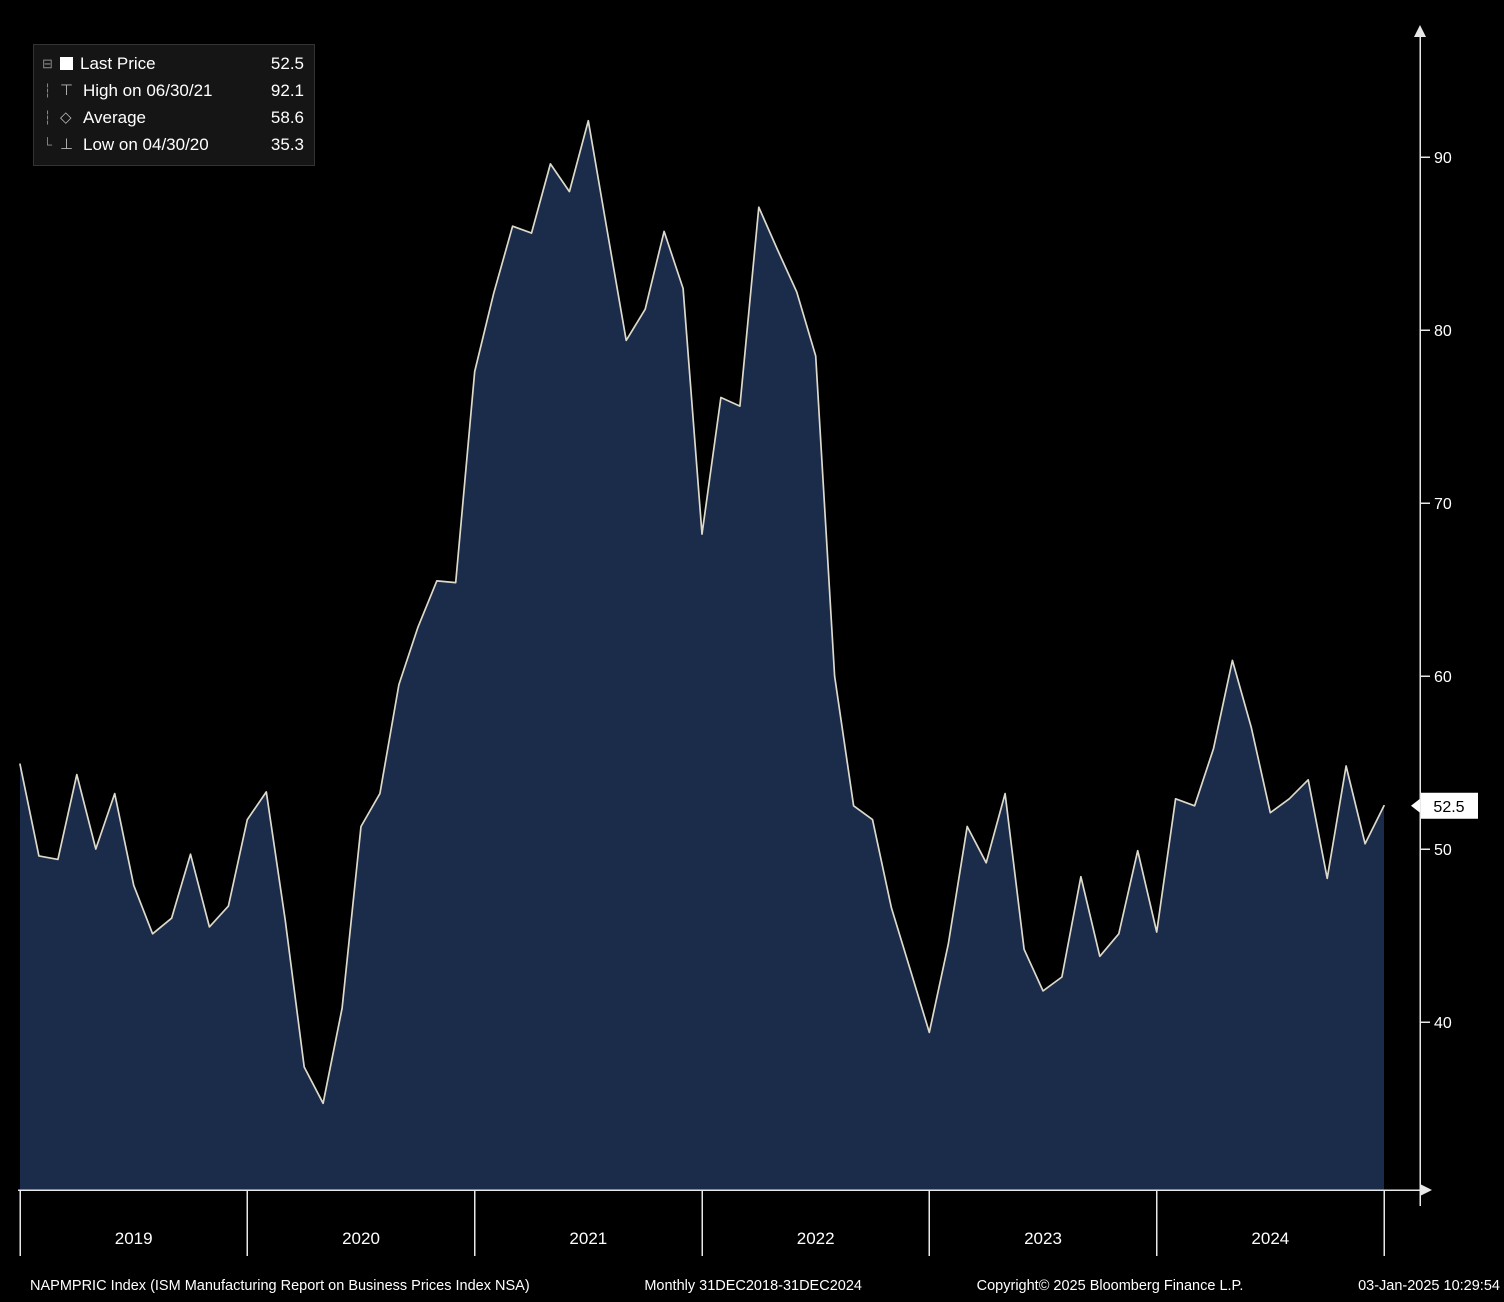  I want to click on collapse-icon: ⊟, so click(47, 63).